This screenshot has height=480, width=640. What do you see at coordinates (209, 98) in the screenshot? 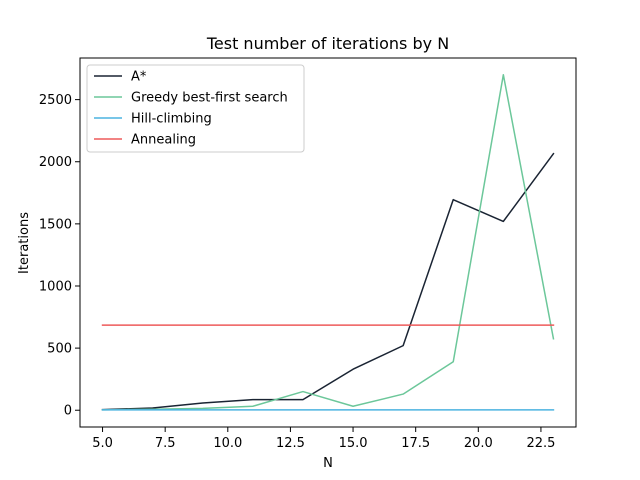
I see `legend-label: Greedy best-first search` at bounding box center [209, 98].